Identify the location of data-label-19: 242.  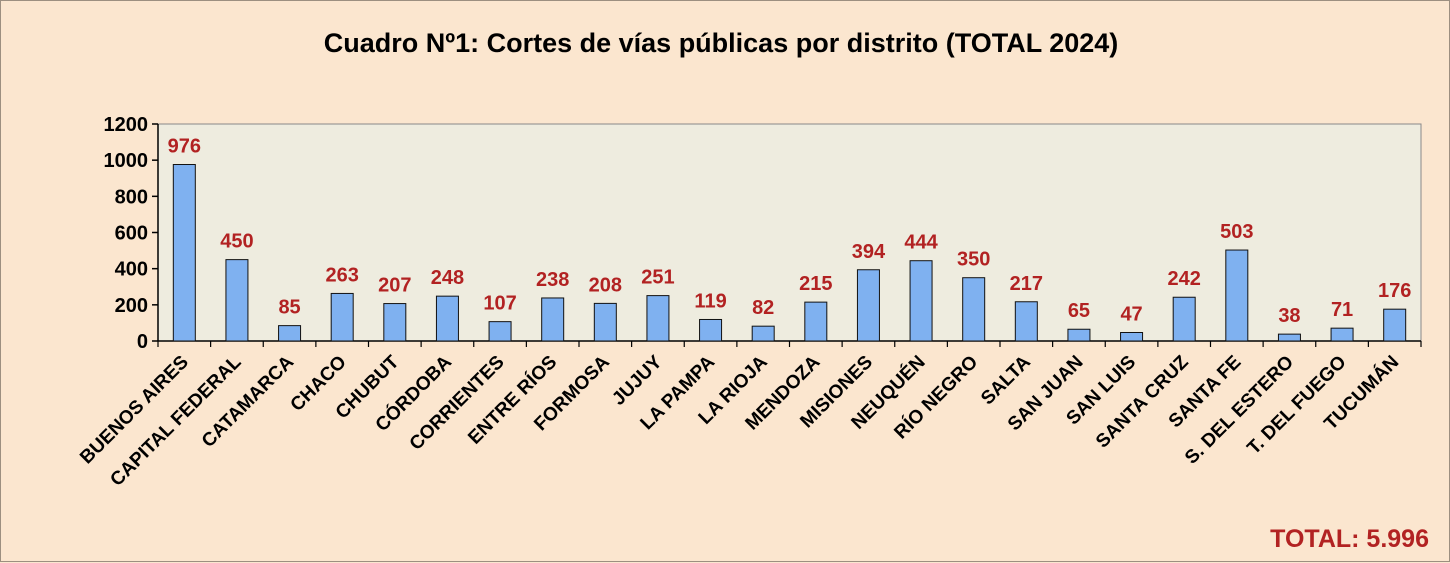
(1184, 279).